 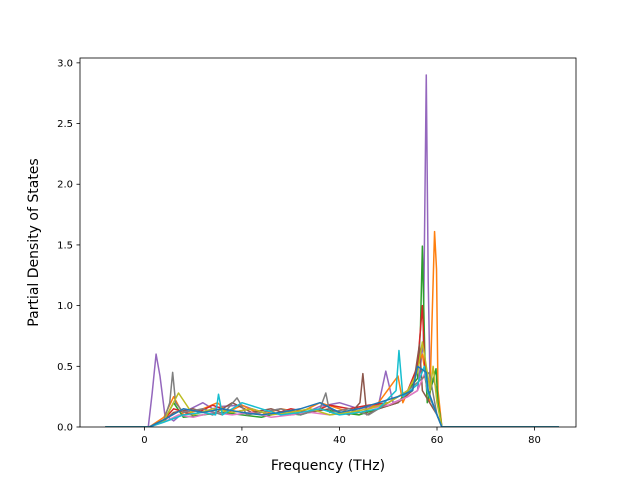 I want to click on y-tick-label: 1.5, so click(x=65, y=245).